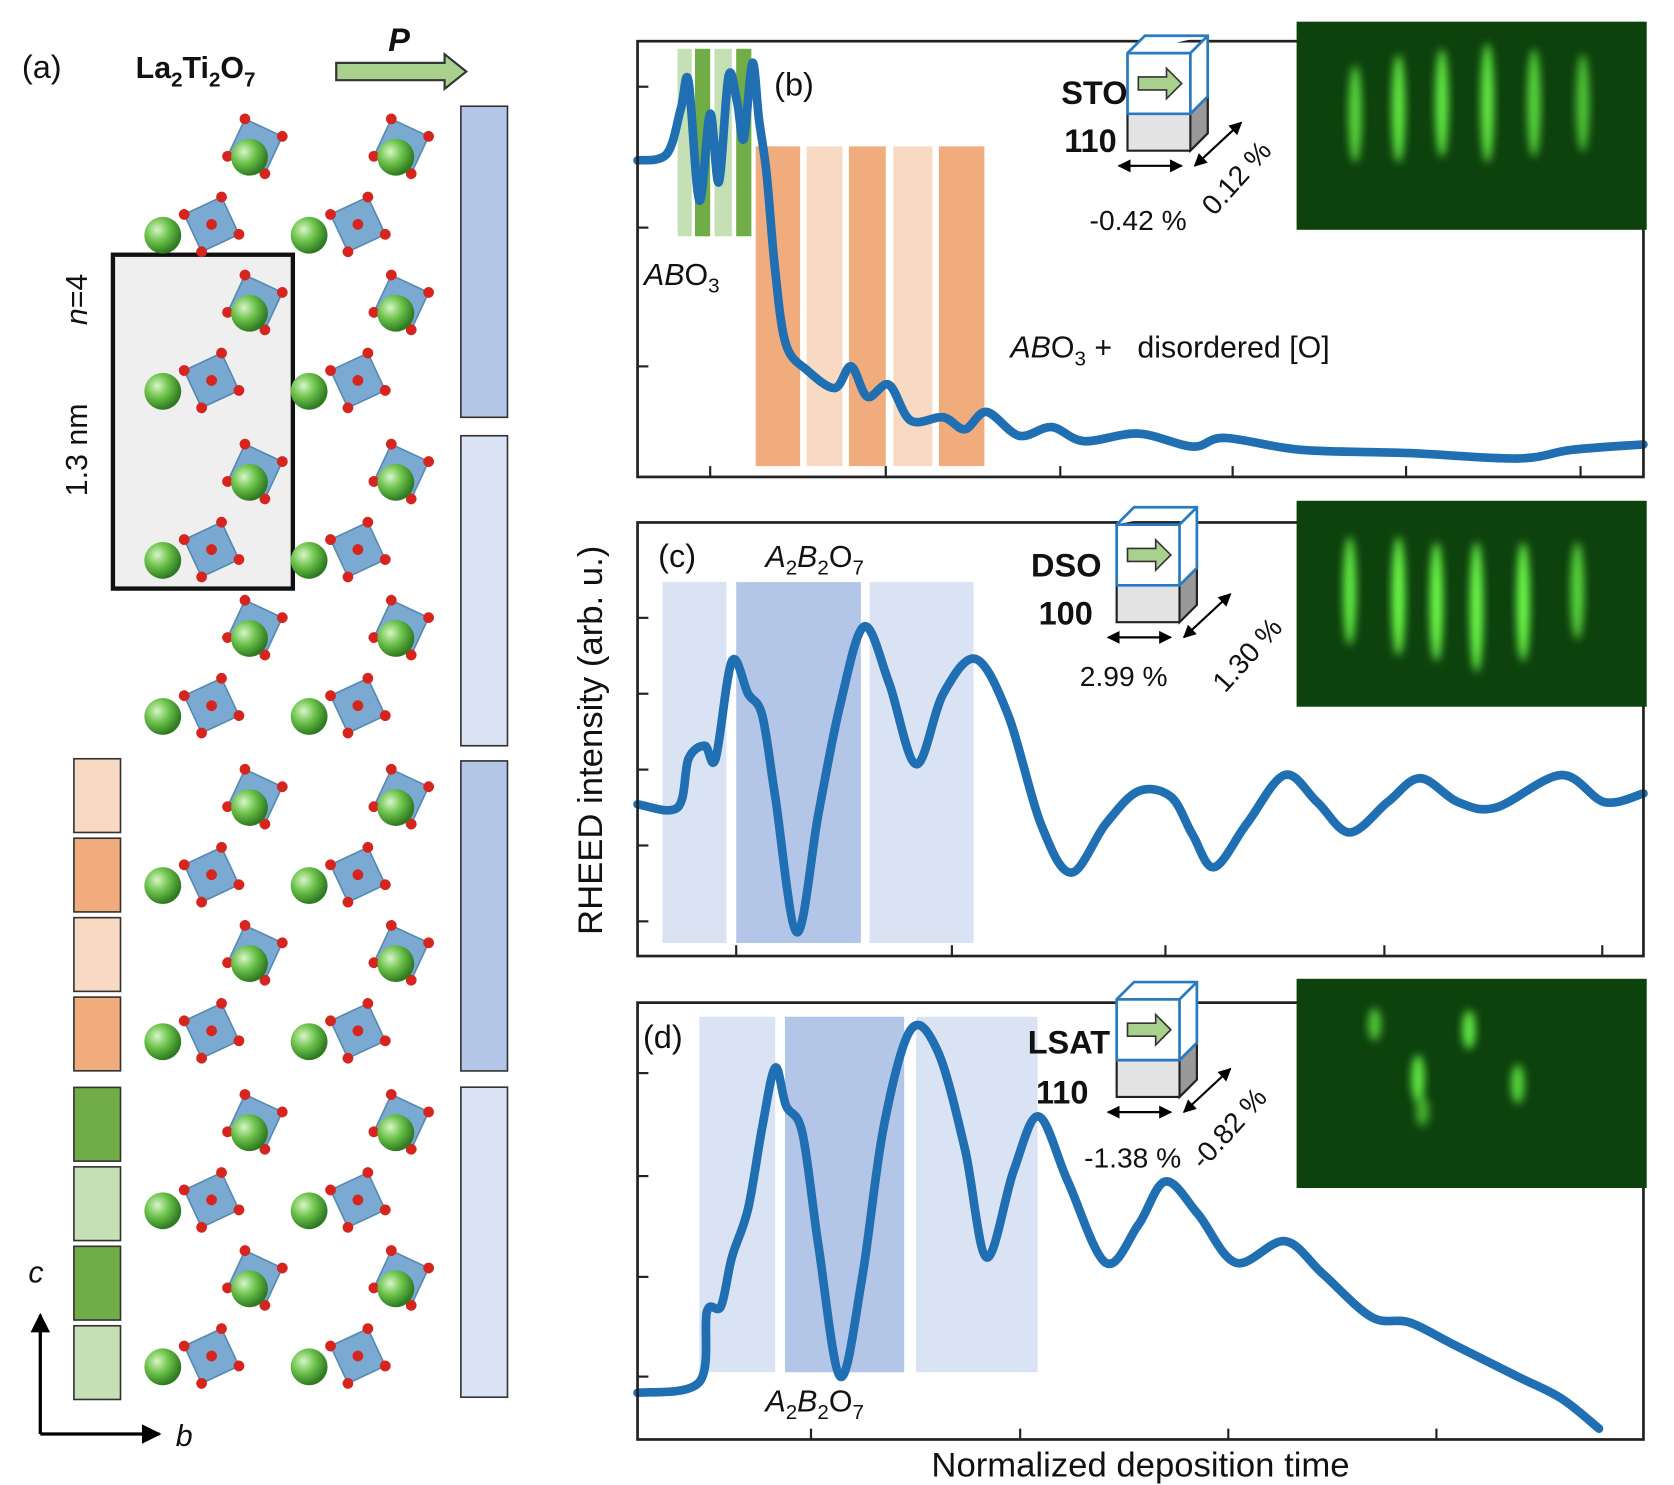 The width and height of the screenshot is (1674, 1485). Describe the element at coordinates (1066, 566) in the screenshot. I see `substrate-label: DSO` at that location.